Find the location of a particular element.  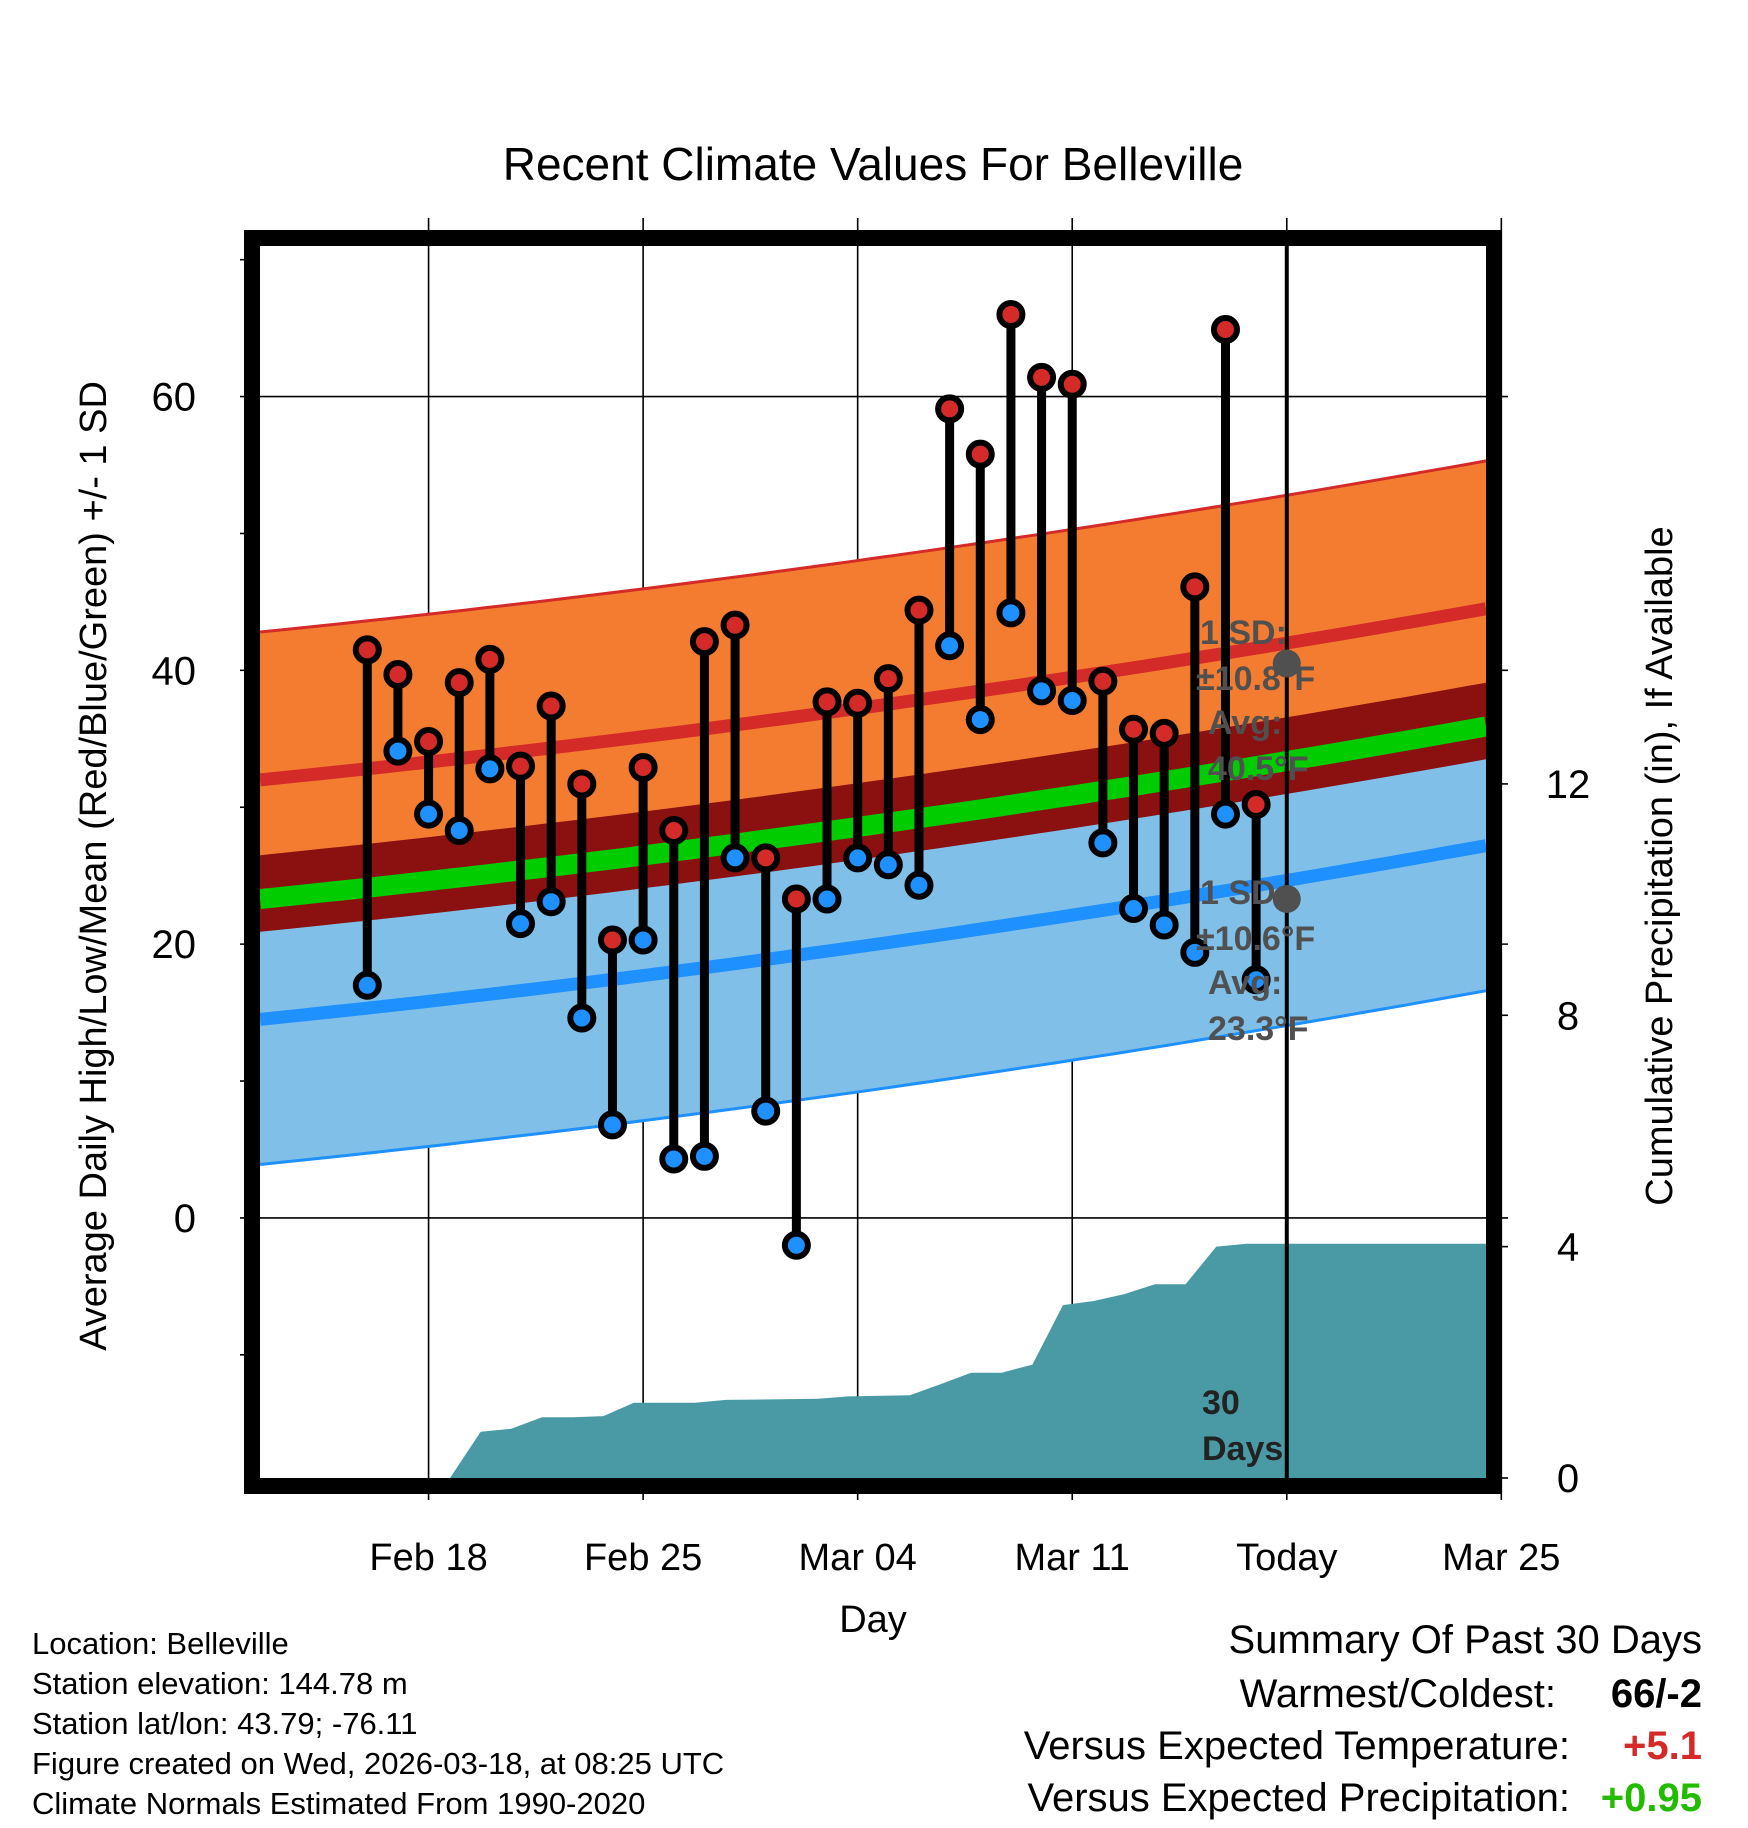

normal-mean-line is located at coordinates (873, 812).